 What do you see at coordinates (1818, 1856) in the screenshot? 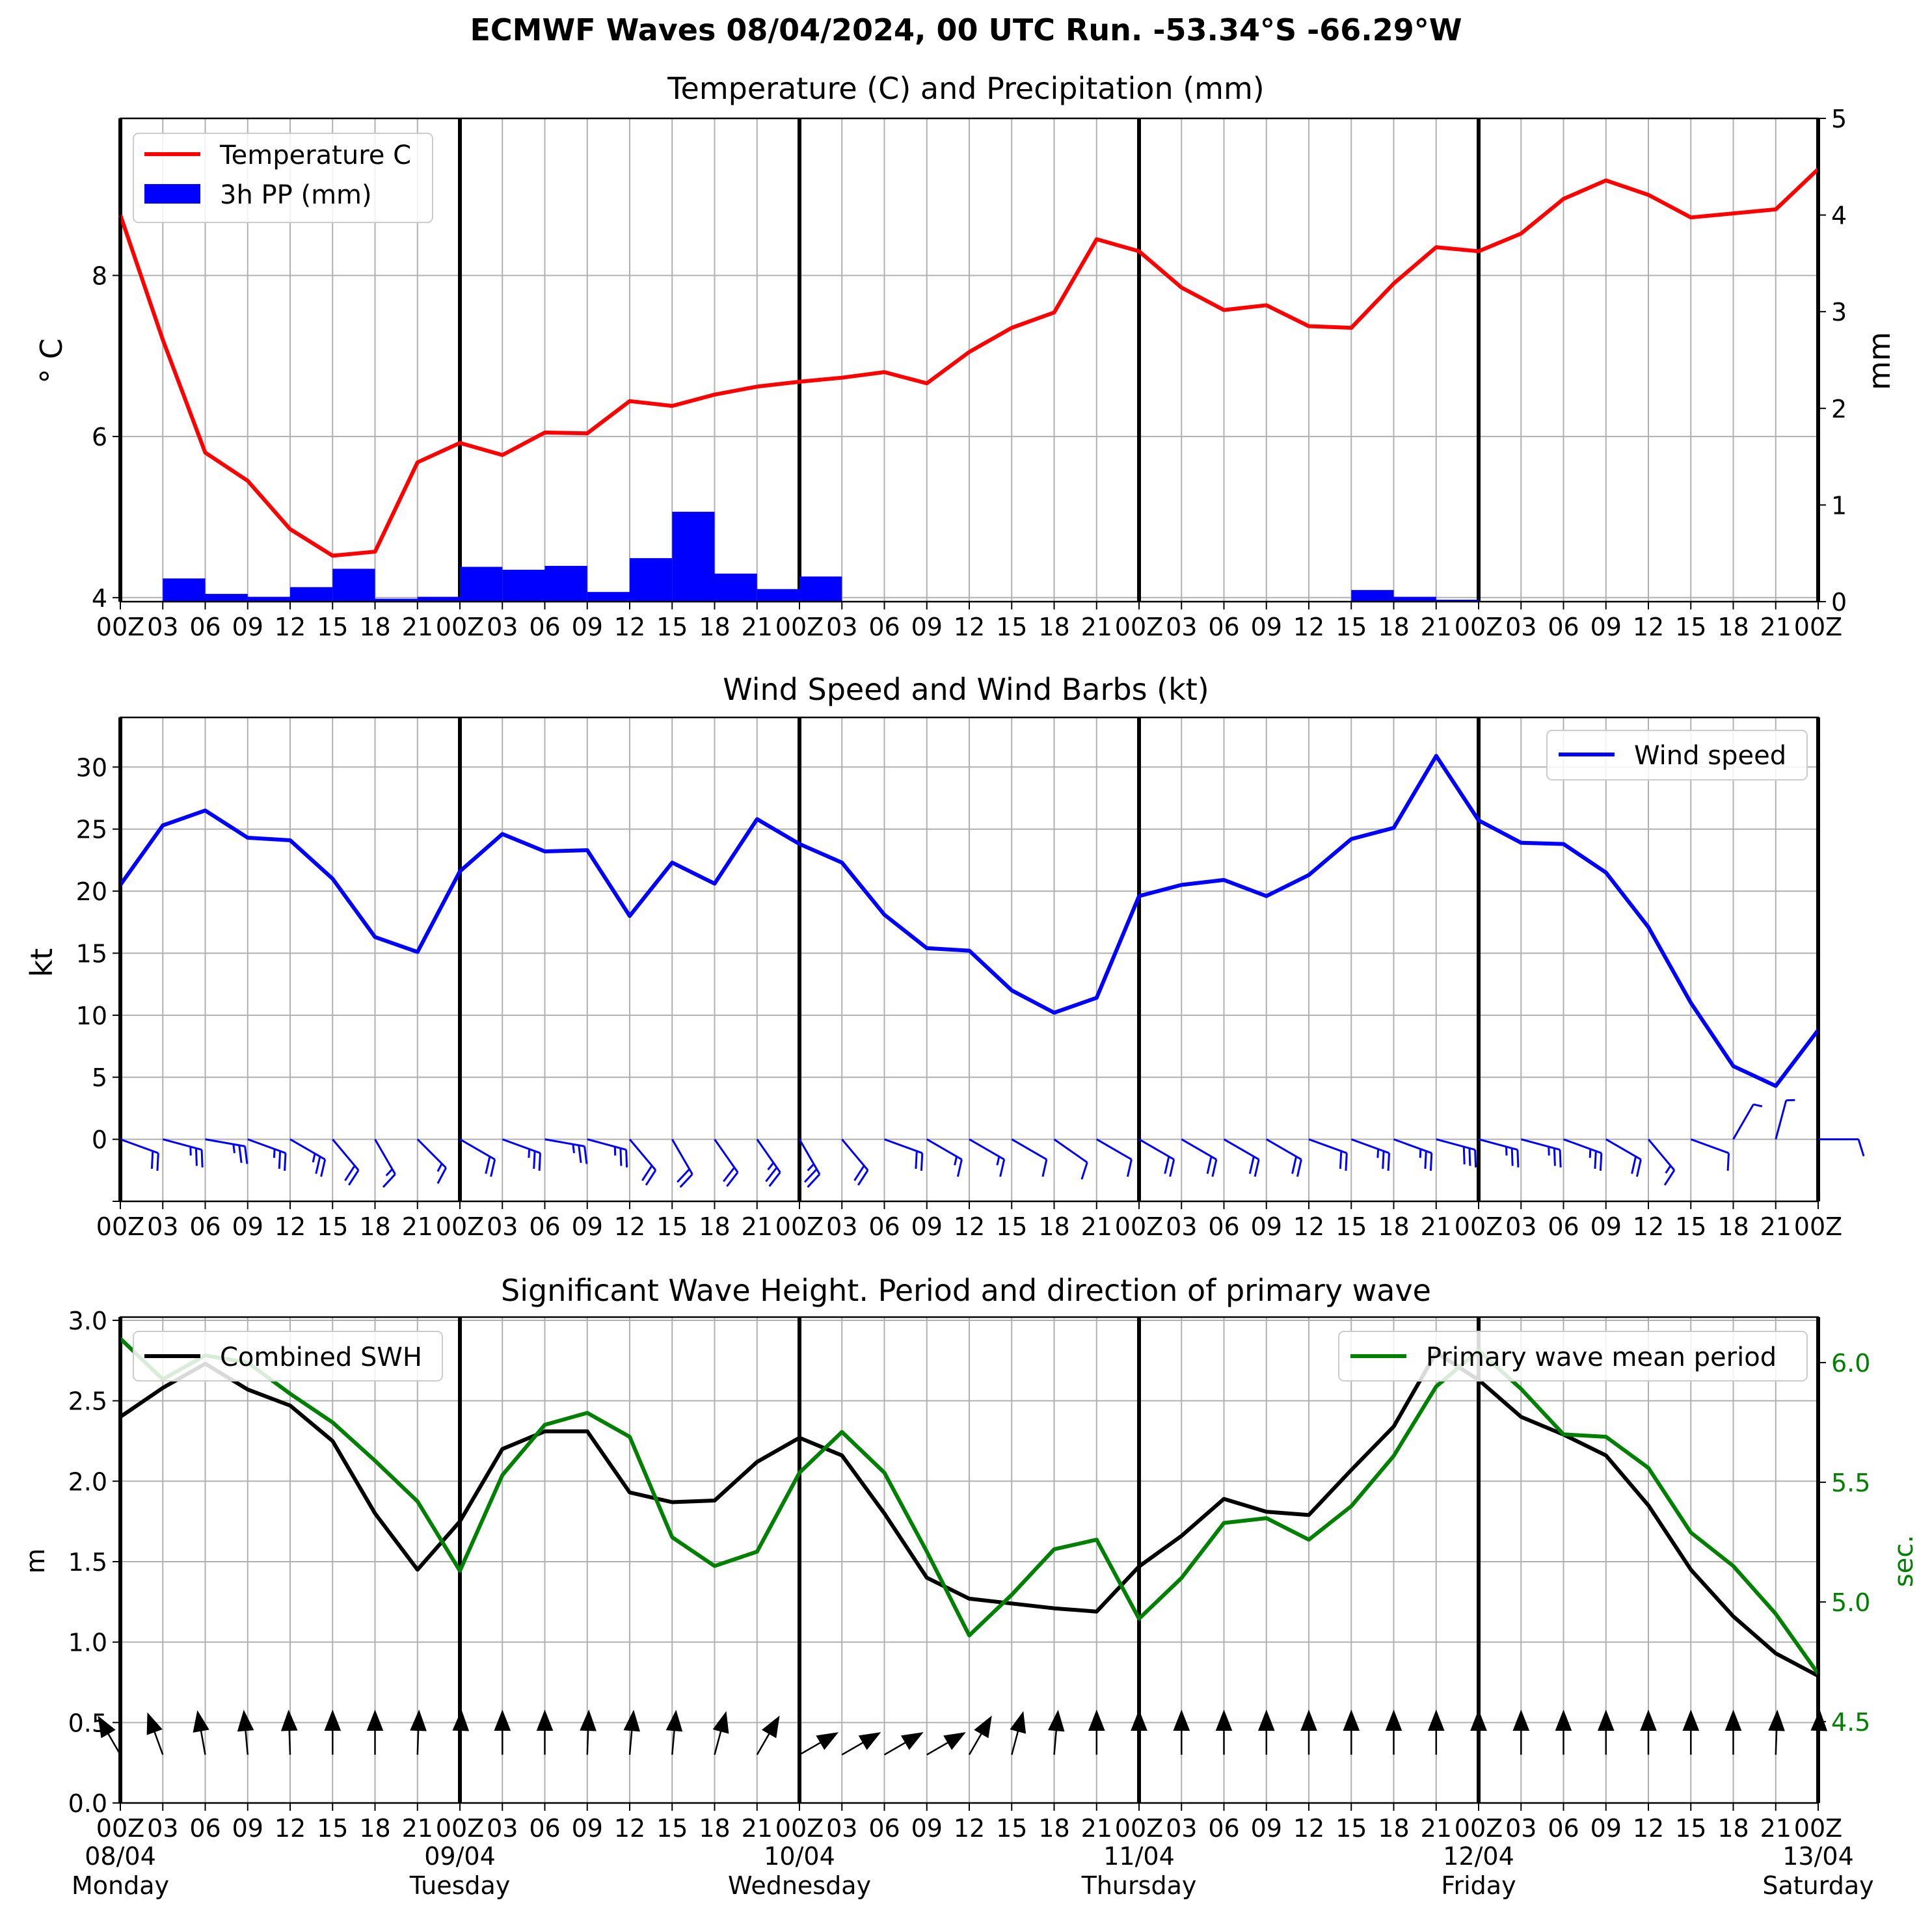
I see `day-date-label: 13/04` at bounding box center [1818, 1856].